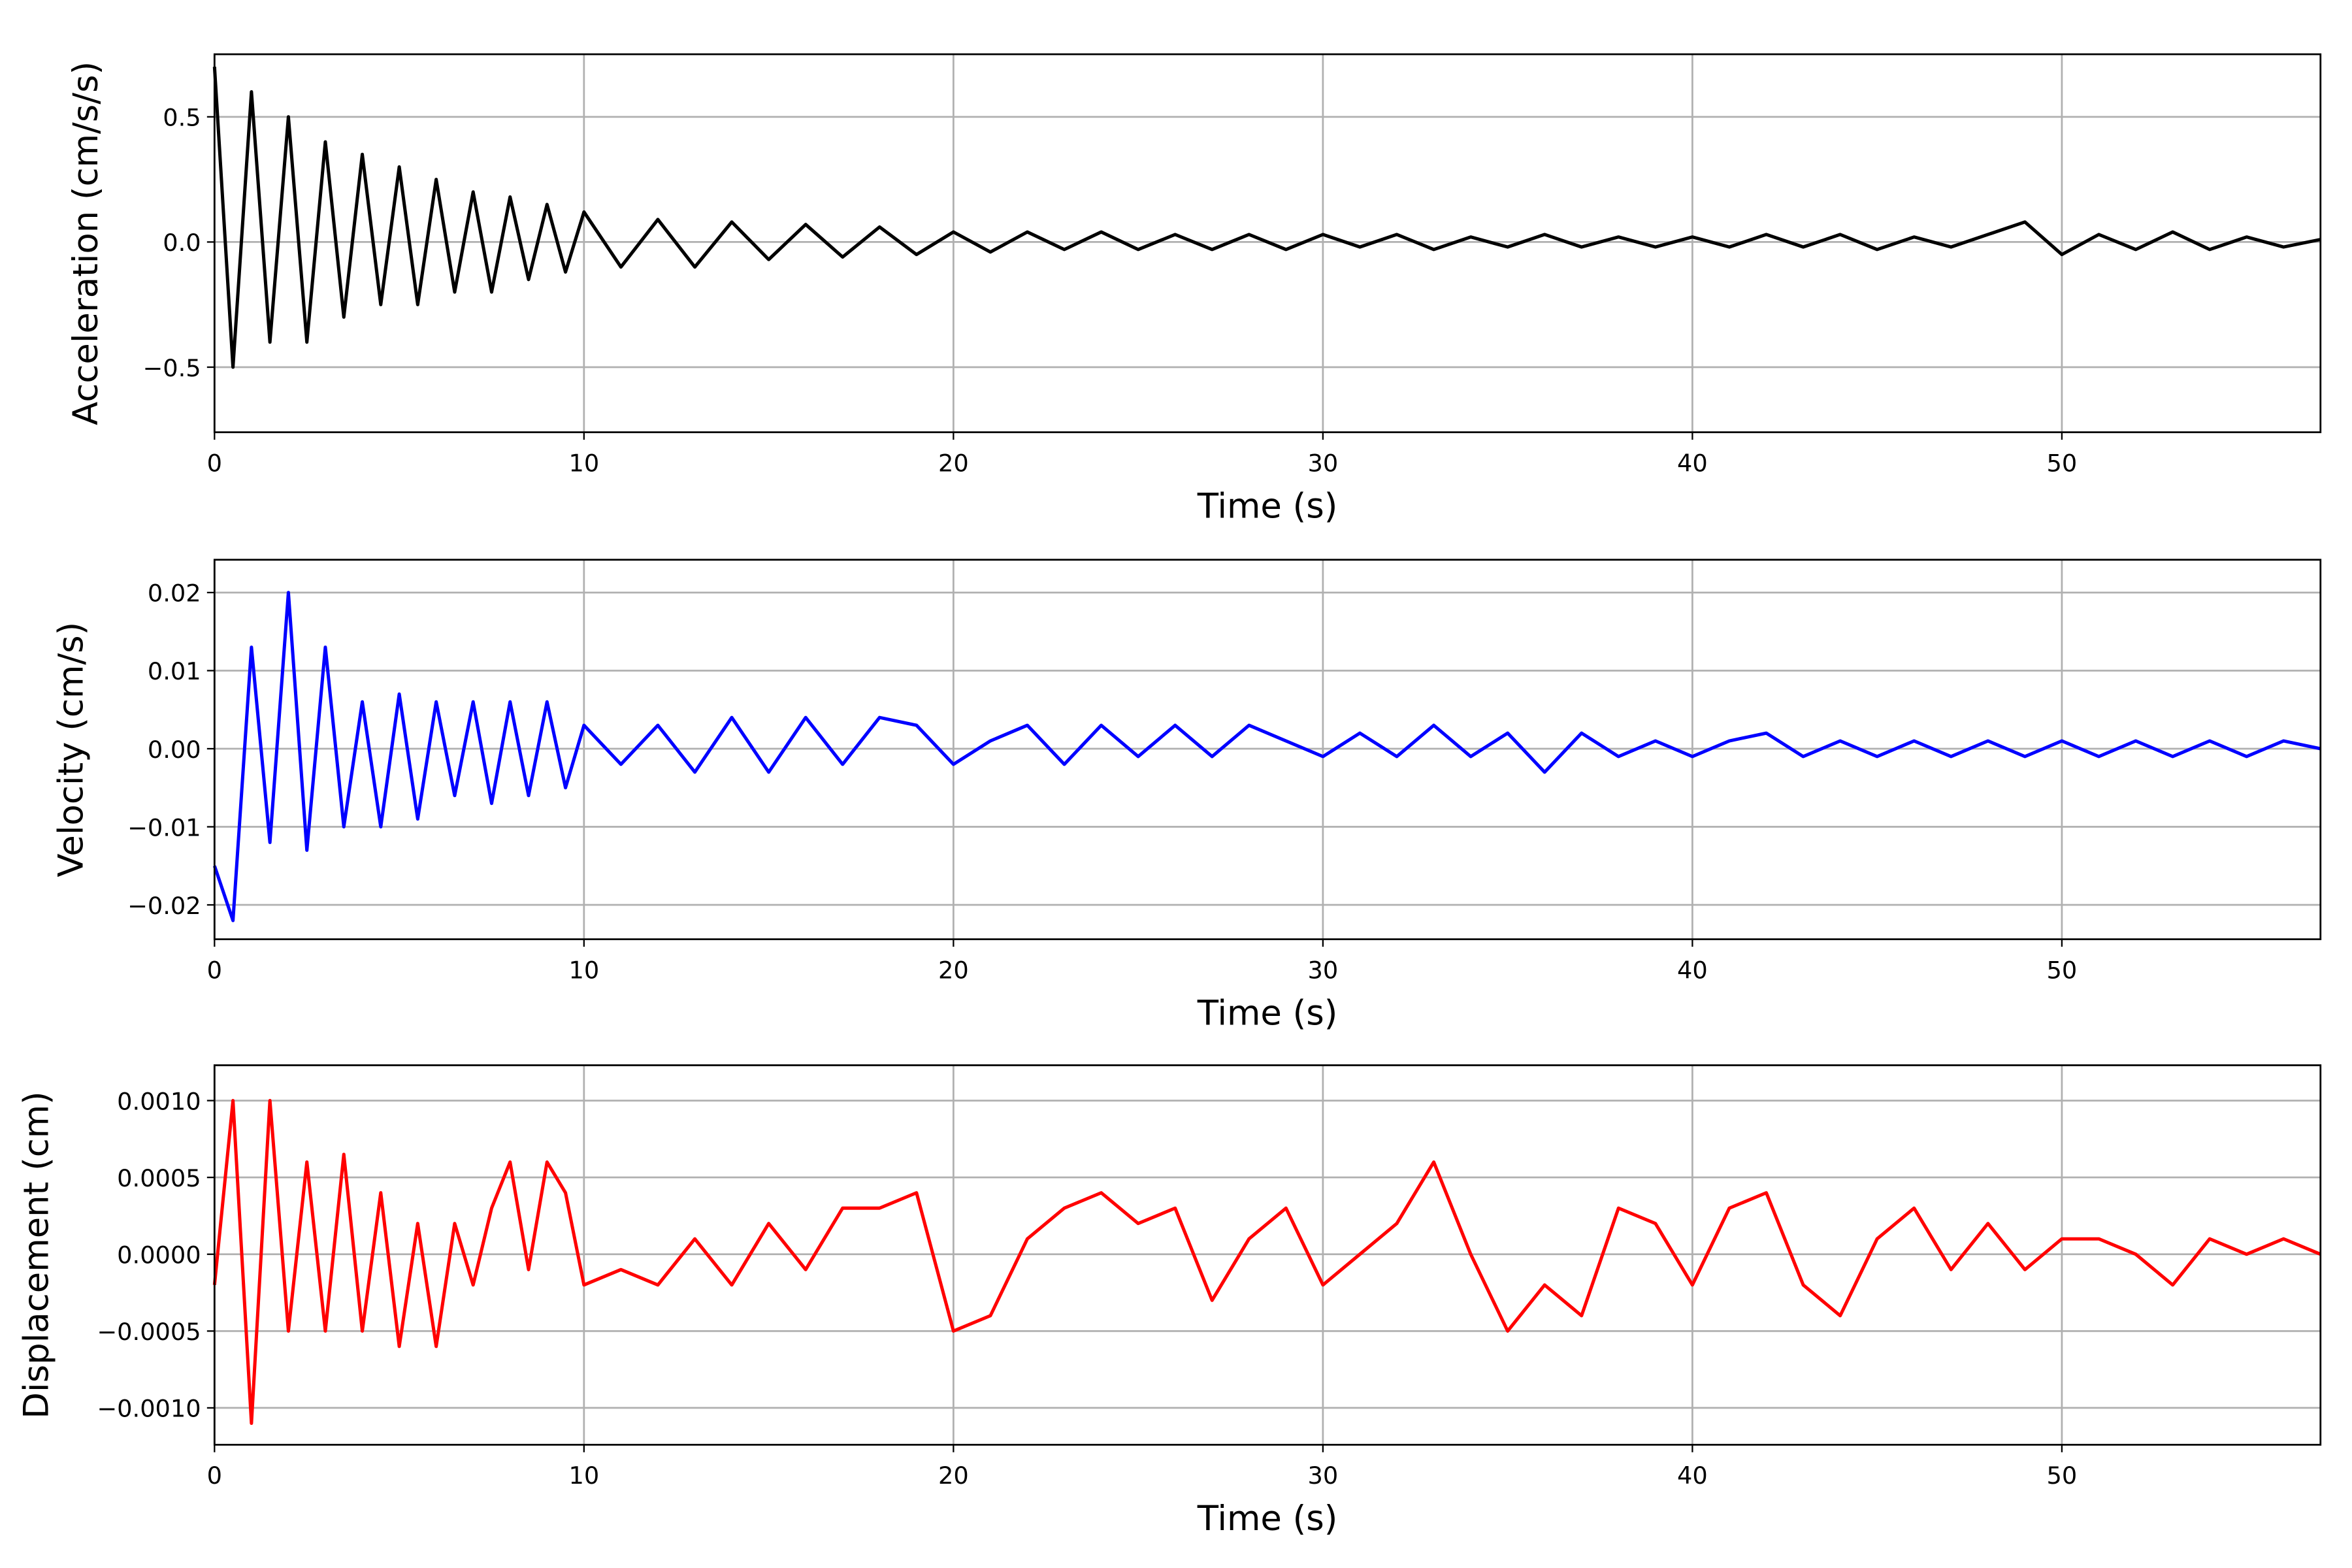 Image resolution: width=2352 pixels, height=1568 pixels. I want to click on y-tick-label: 0.5, so click(182, 118).